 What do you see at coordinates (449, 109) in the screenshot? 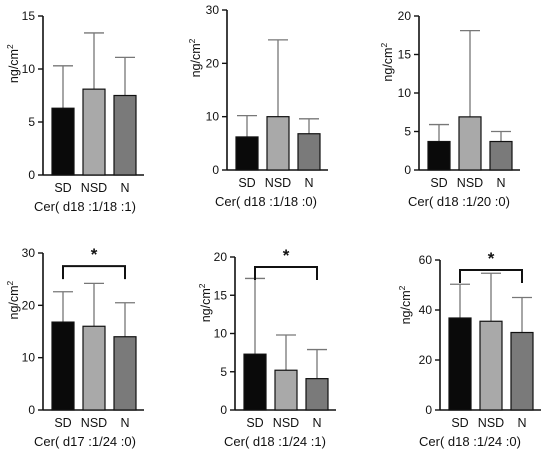
I see `chart-panel-3: 0 5 10 15 20 ng/cm2 SD NSD N Cer( d18 :1/20 :0)` at bounding box center [449, 109].